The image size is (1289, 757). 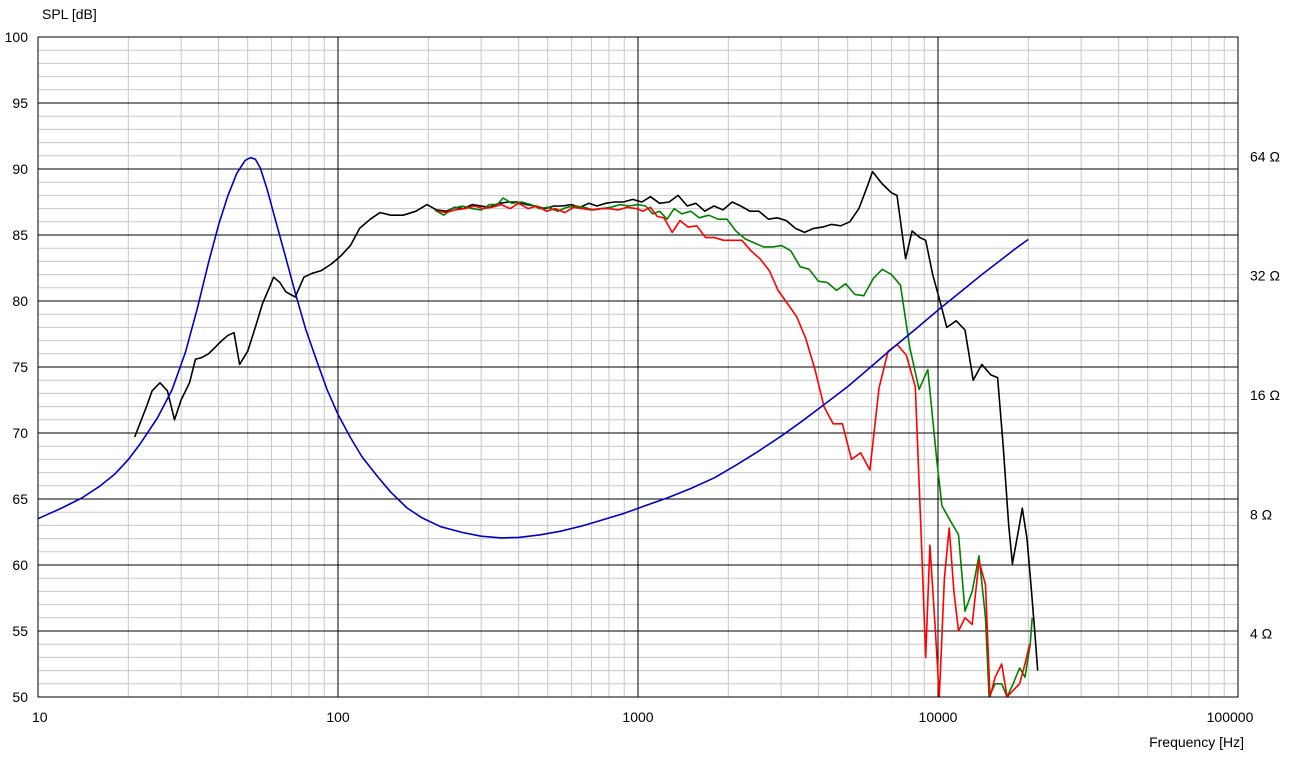 I want to click on y2-tick-label: 8 Ω, so click(x=1261, y=514).